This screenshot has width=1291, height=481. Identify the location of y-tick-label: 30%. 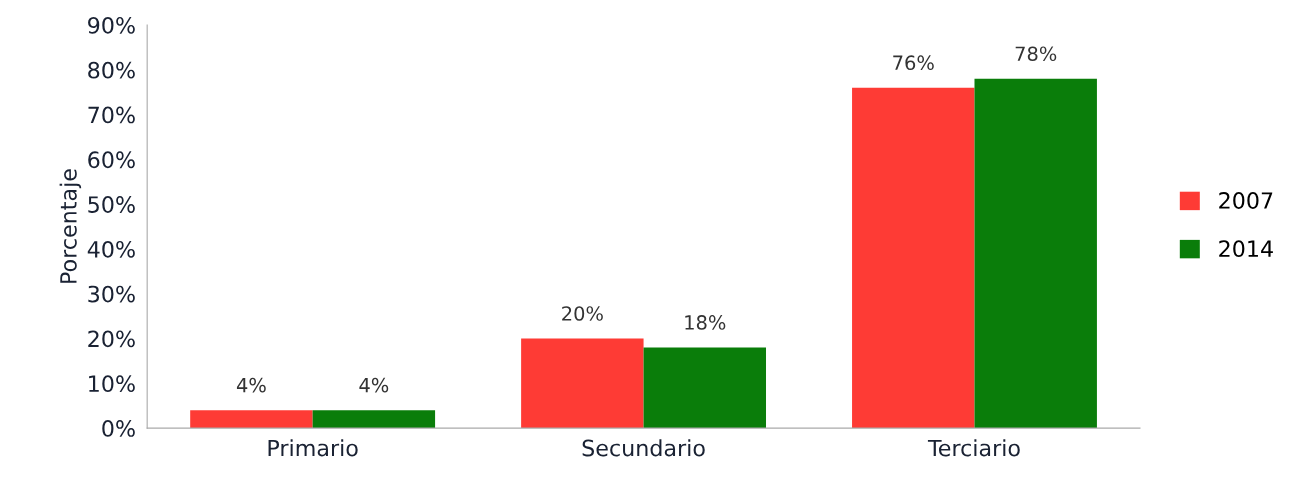
(111, 294).